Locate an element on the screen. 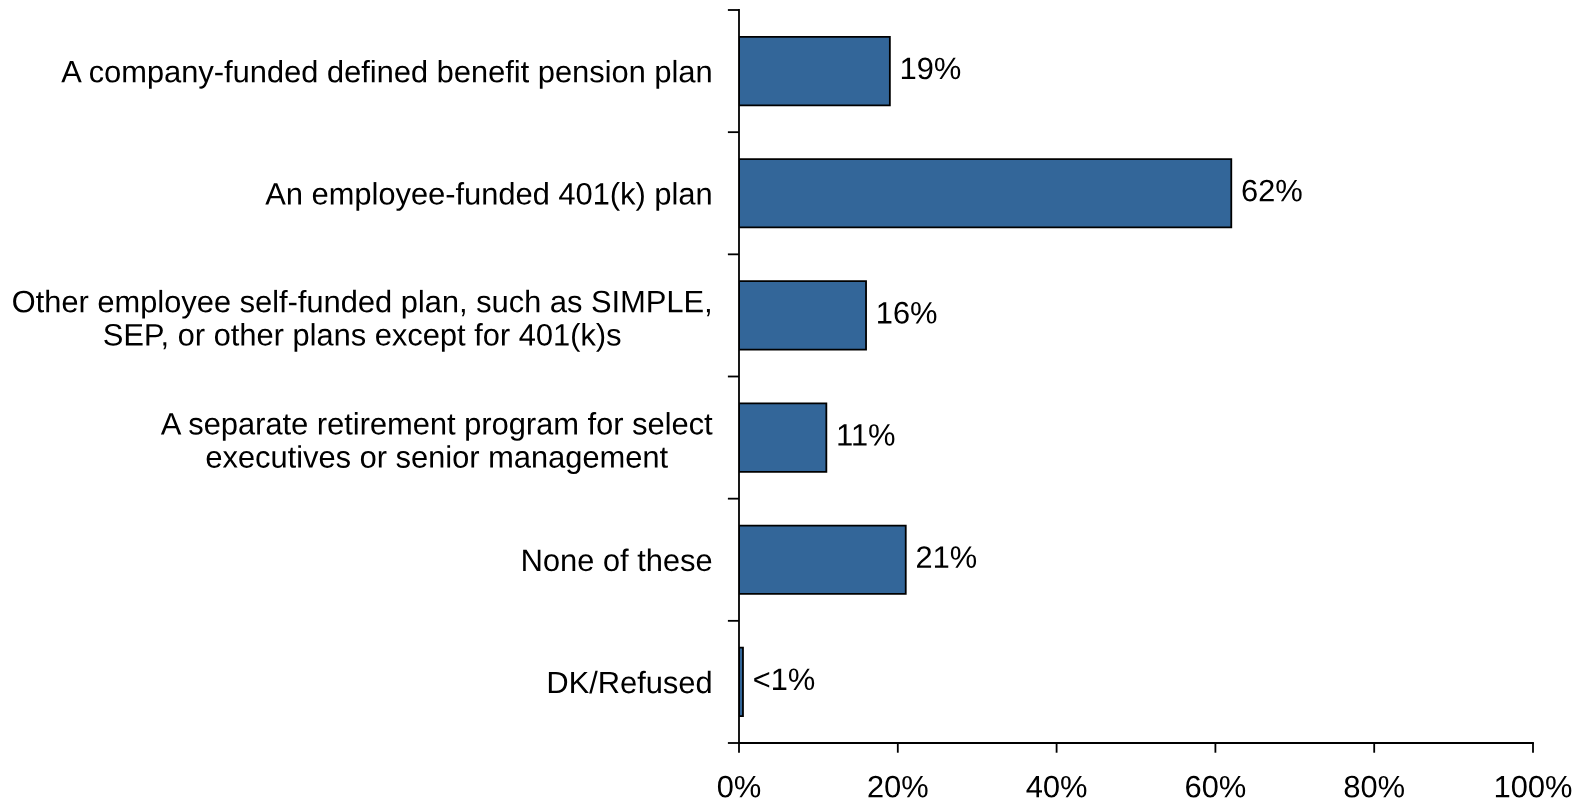  data-label: 11% is located at coordinates (866, 435).